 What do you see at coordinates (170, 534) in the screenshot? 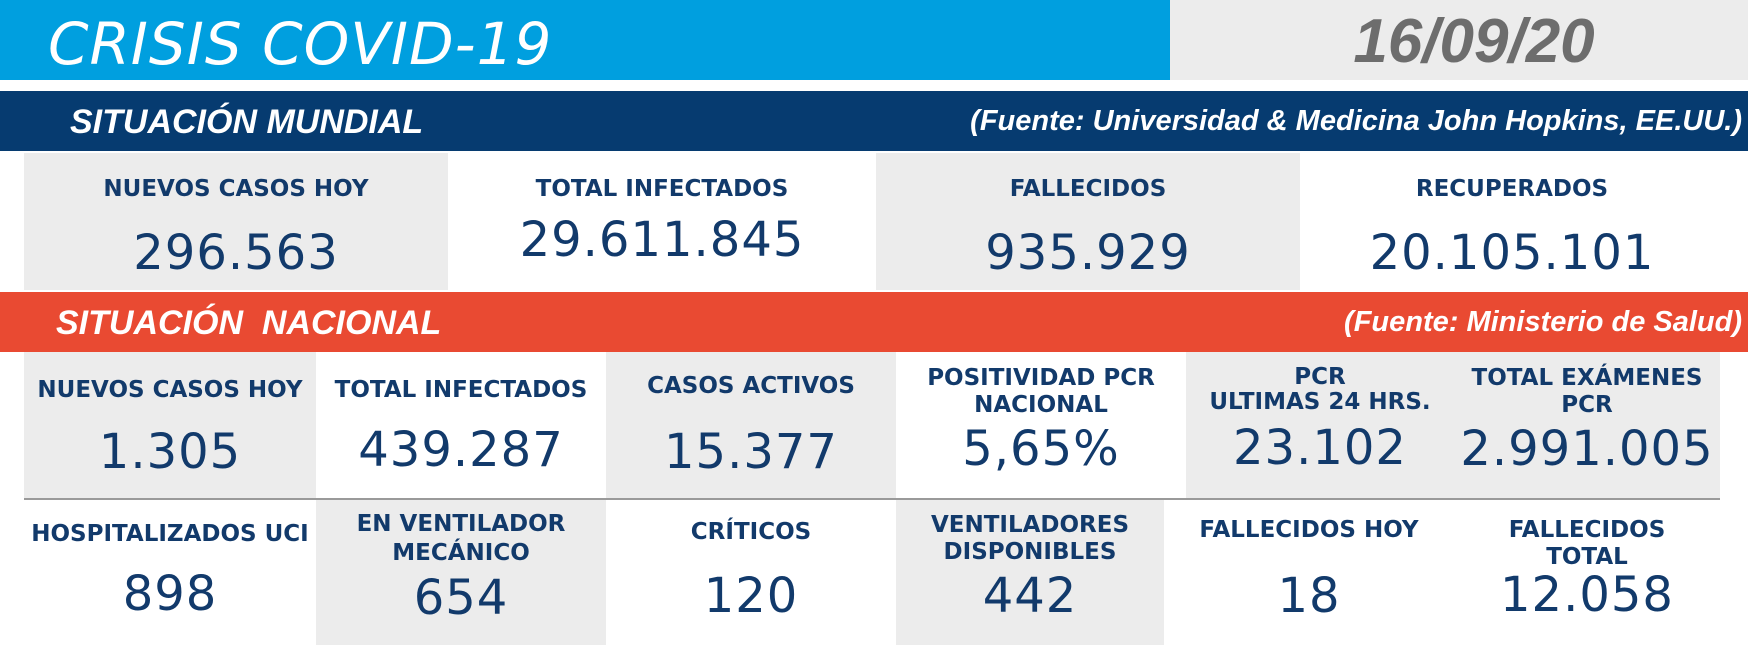
I see `stat-label: HOSPITALIZADOS UCI` at bounding box center [170, 534].